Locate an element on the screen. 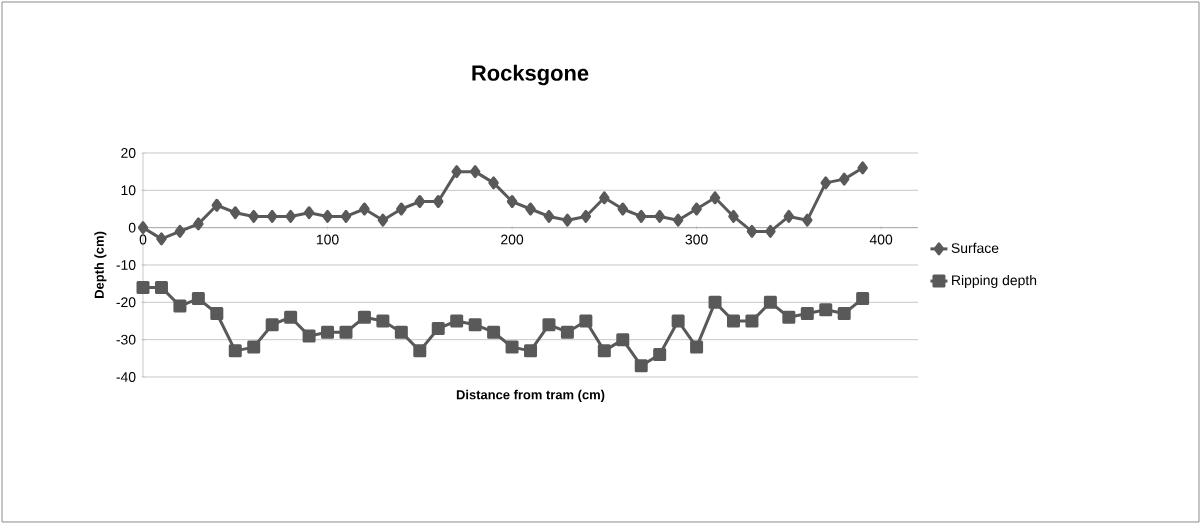 The width and height of the screenshot is (1202, 524). y-tick-label: -40 is located at coordinates (126, 377).